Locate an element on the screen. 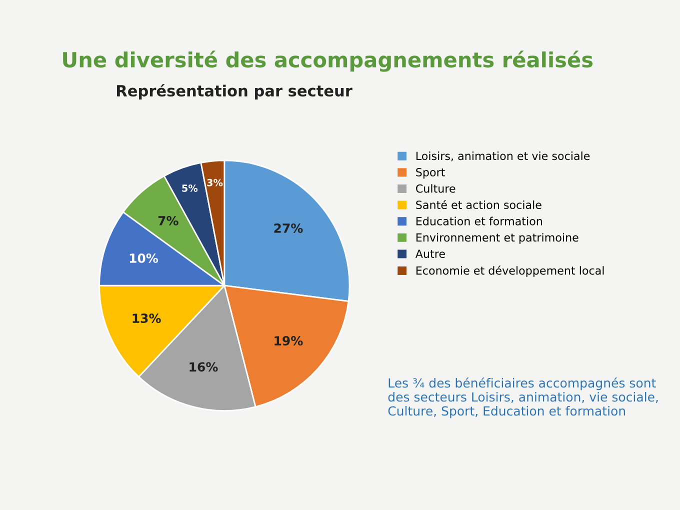 This screenshot has width=680, height=510. chart-subtitle: Représentation par secteur is located at coordinates (234, 92).